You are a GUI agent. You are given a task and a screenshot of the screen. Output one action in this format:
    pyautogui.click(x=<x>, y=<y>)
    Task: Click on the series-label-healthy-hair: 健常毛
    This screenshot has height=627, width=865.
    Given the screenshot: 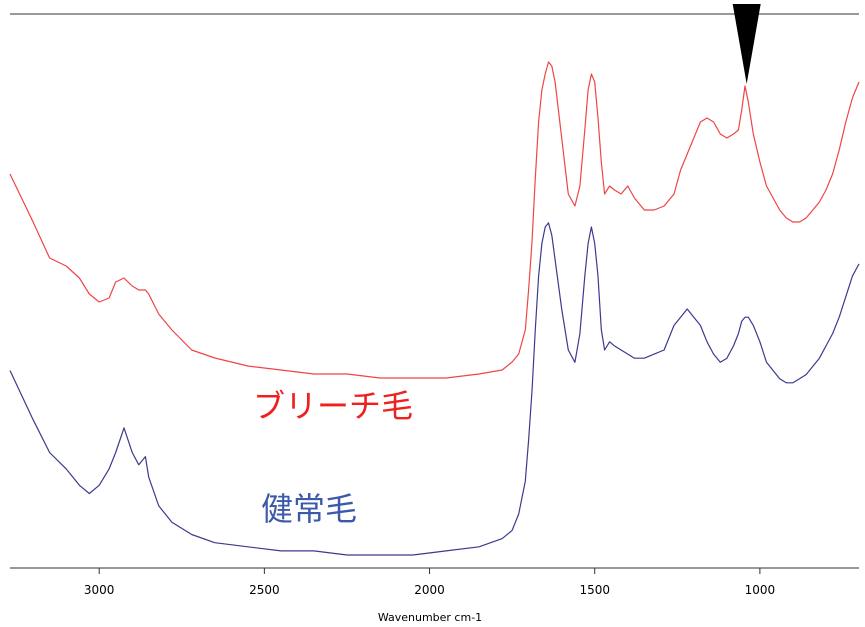 What is the action you would take?
    pyautogui.click(x=309, y=509)
    